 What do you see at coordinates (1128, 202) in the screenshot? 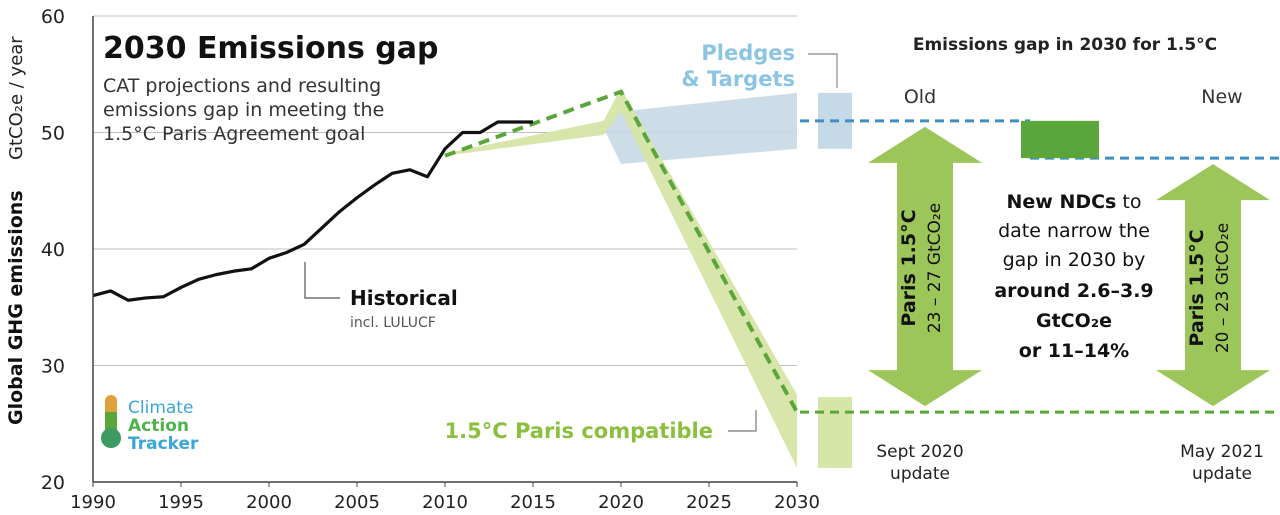
I see `gap-message-rest: to` at bounding box center [1128, 202].